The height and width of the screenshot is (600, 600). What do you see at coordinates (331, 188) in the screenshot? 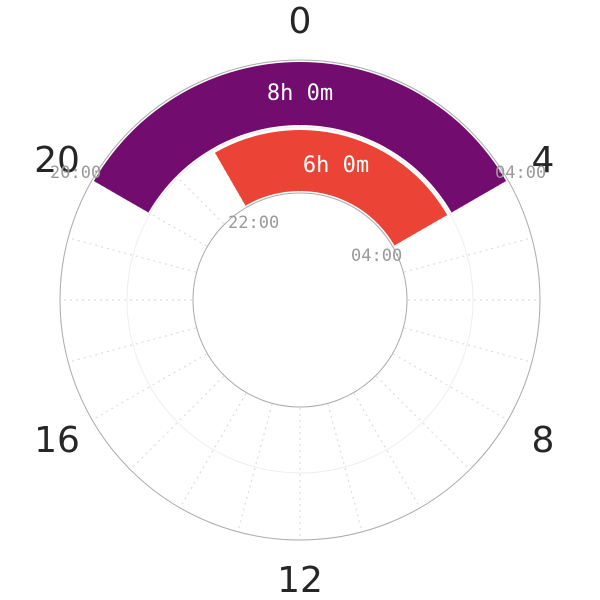
I see `inner-sleep-band` at bounding box center [331, 188].